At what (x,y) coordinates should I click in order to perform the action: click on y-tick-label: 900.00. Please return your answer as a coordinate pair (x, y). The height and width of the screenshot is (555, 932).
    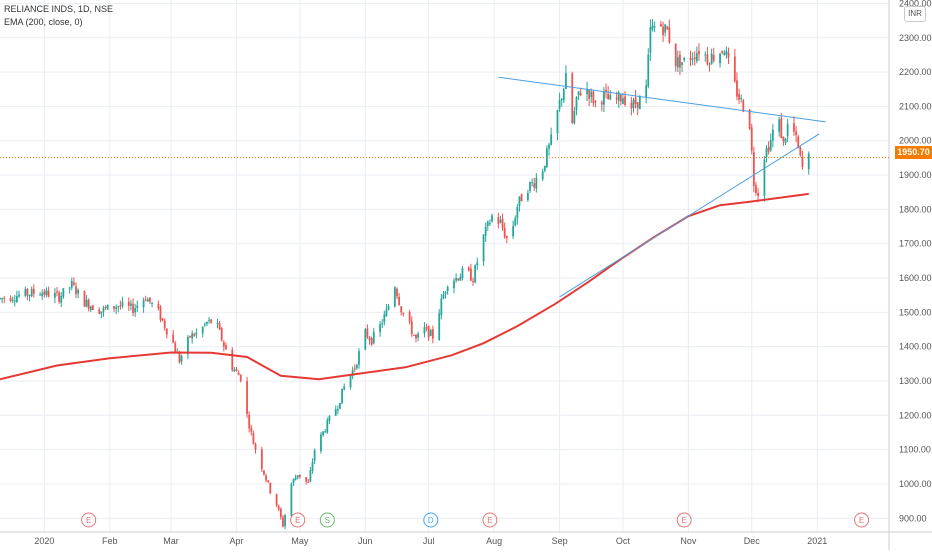
    Looking at the image, I should click on (913, 518).